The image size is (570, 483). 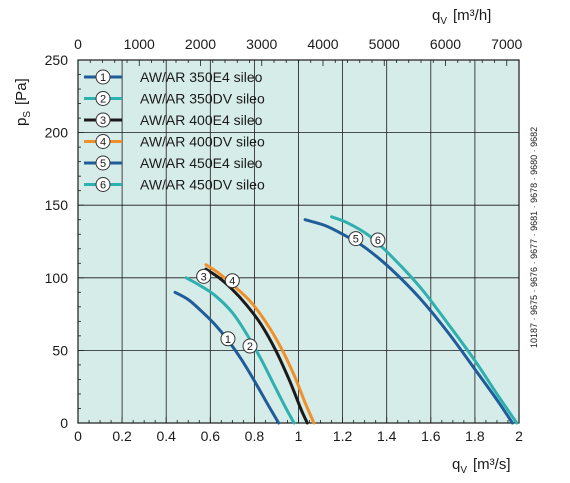 I want to click on legend-marker-label: 6, so click(x=103, y=186).